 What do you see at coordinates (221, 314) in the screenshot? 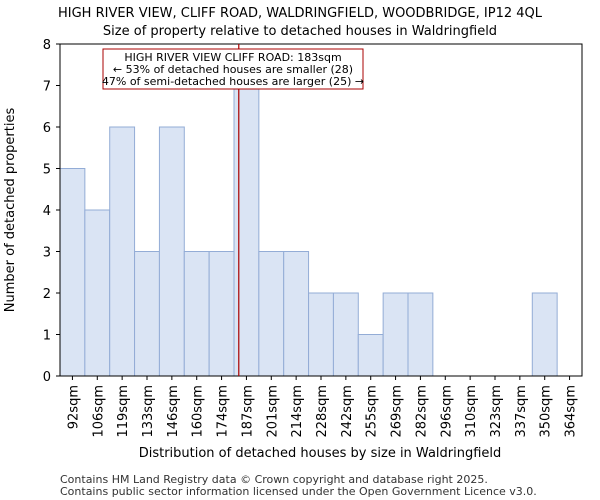
I see `bar-174sqm` at bounding box center [221, 314].